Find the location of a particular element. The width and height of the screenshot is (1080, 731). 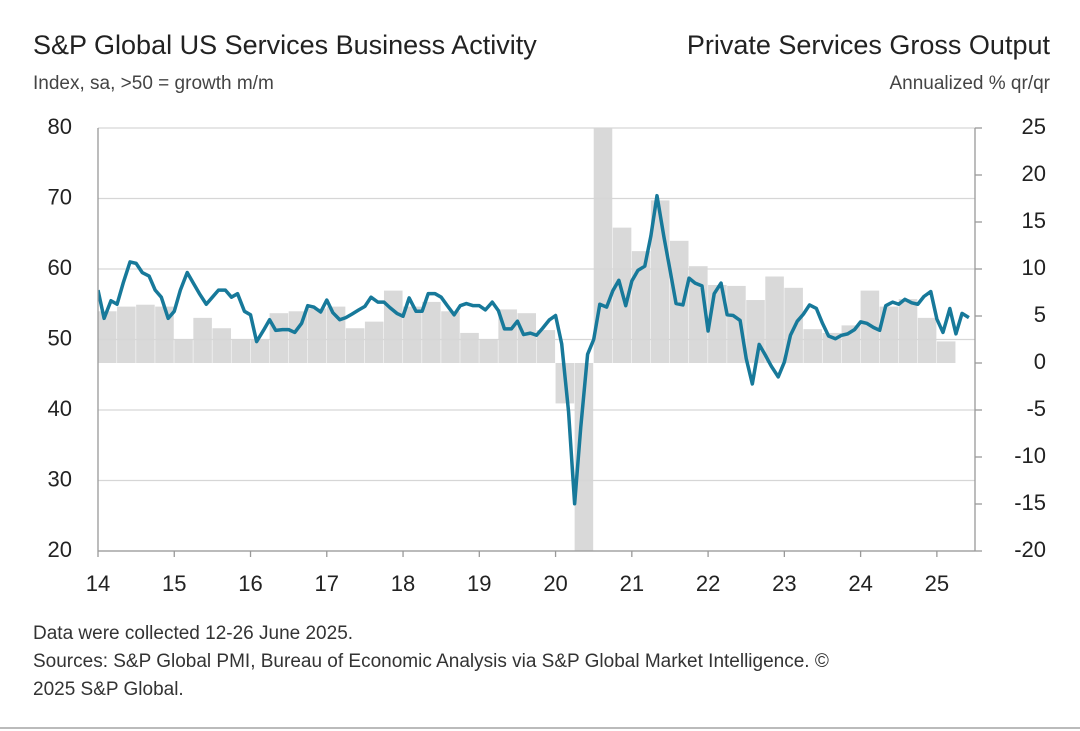

x-tick-label: 21 is located at coordinates (632, 583).